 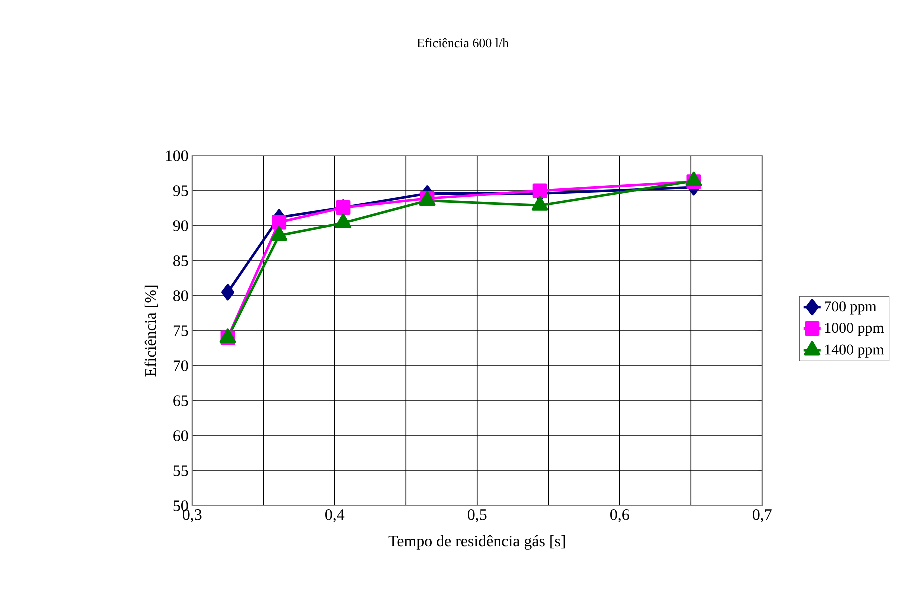 I want to click on y-tick-label: 80, so click(x=181, y=296).